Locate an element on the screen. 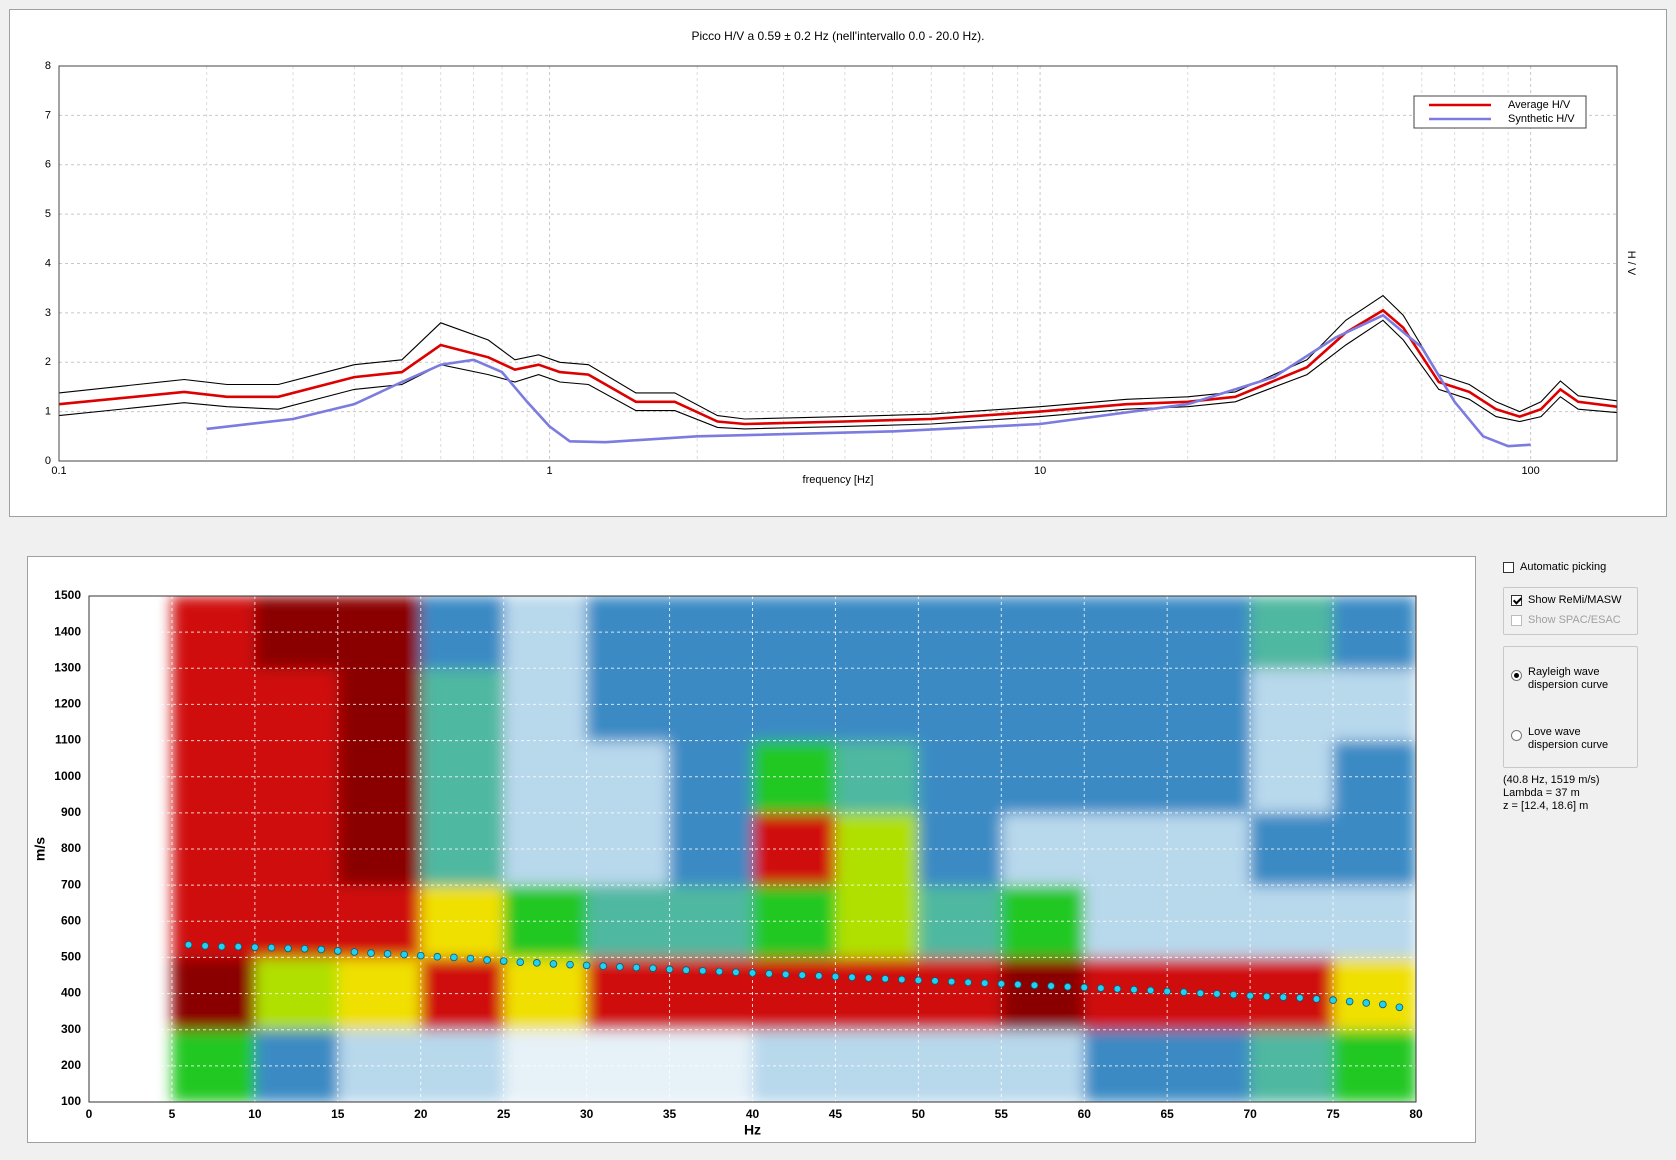  rayleigh-option: Rayleigh wave dispersion curve is located at coordinates (1559, 679).